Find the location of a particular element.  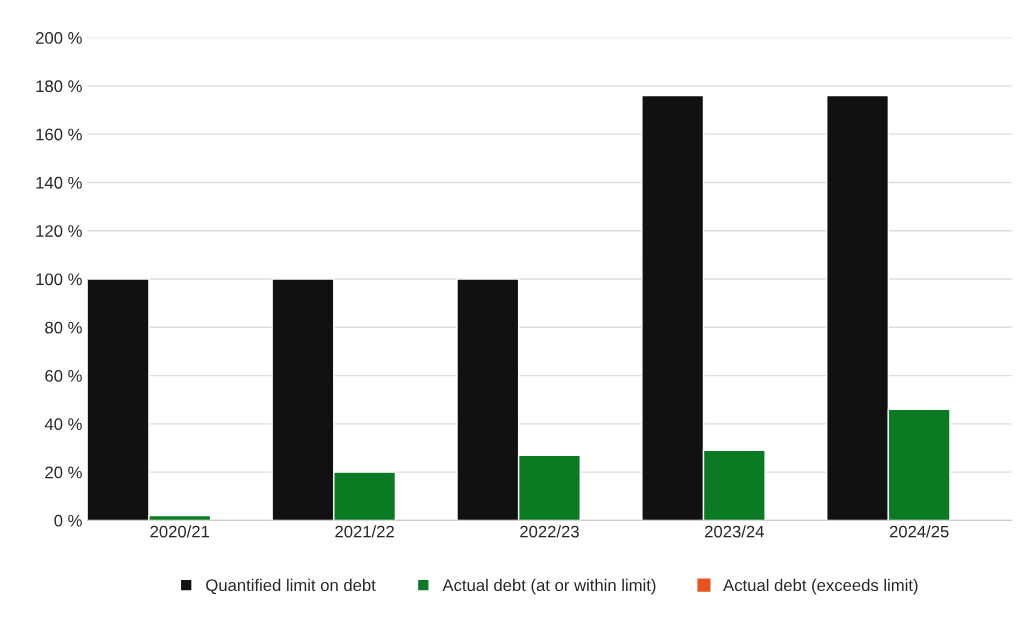

y-tick-label: 20 % is located at coordinates (63, 472).